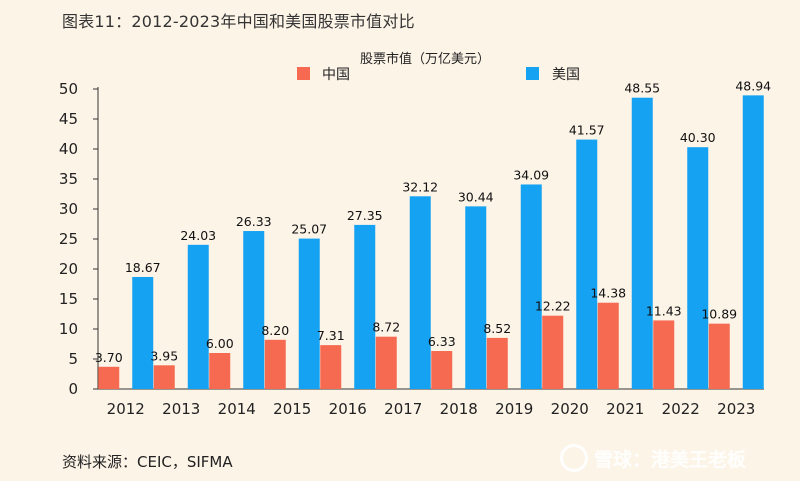 Image resolution: width=800 pixels, height=481 pixels. I want to click on x-tick-label: 2019, so click(514, 409).